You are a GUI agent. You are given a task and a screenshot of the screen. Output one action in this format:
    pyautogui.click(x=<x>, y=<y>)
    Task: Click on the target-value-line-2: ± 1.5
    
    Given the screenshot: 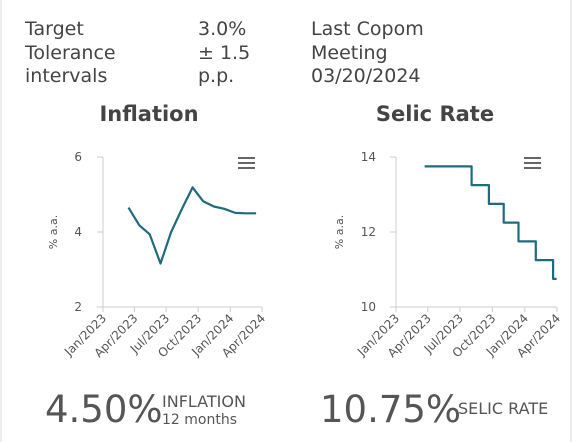 What is the action you would take?
    pyautogui.click(x=224, y=52)
    